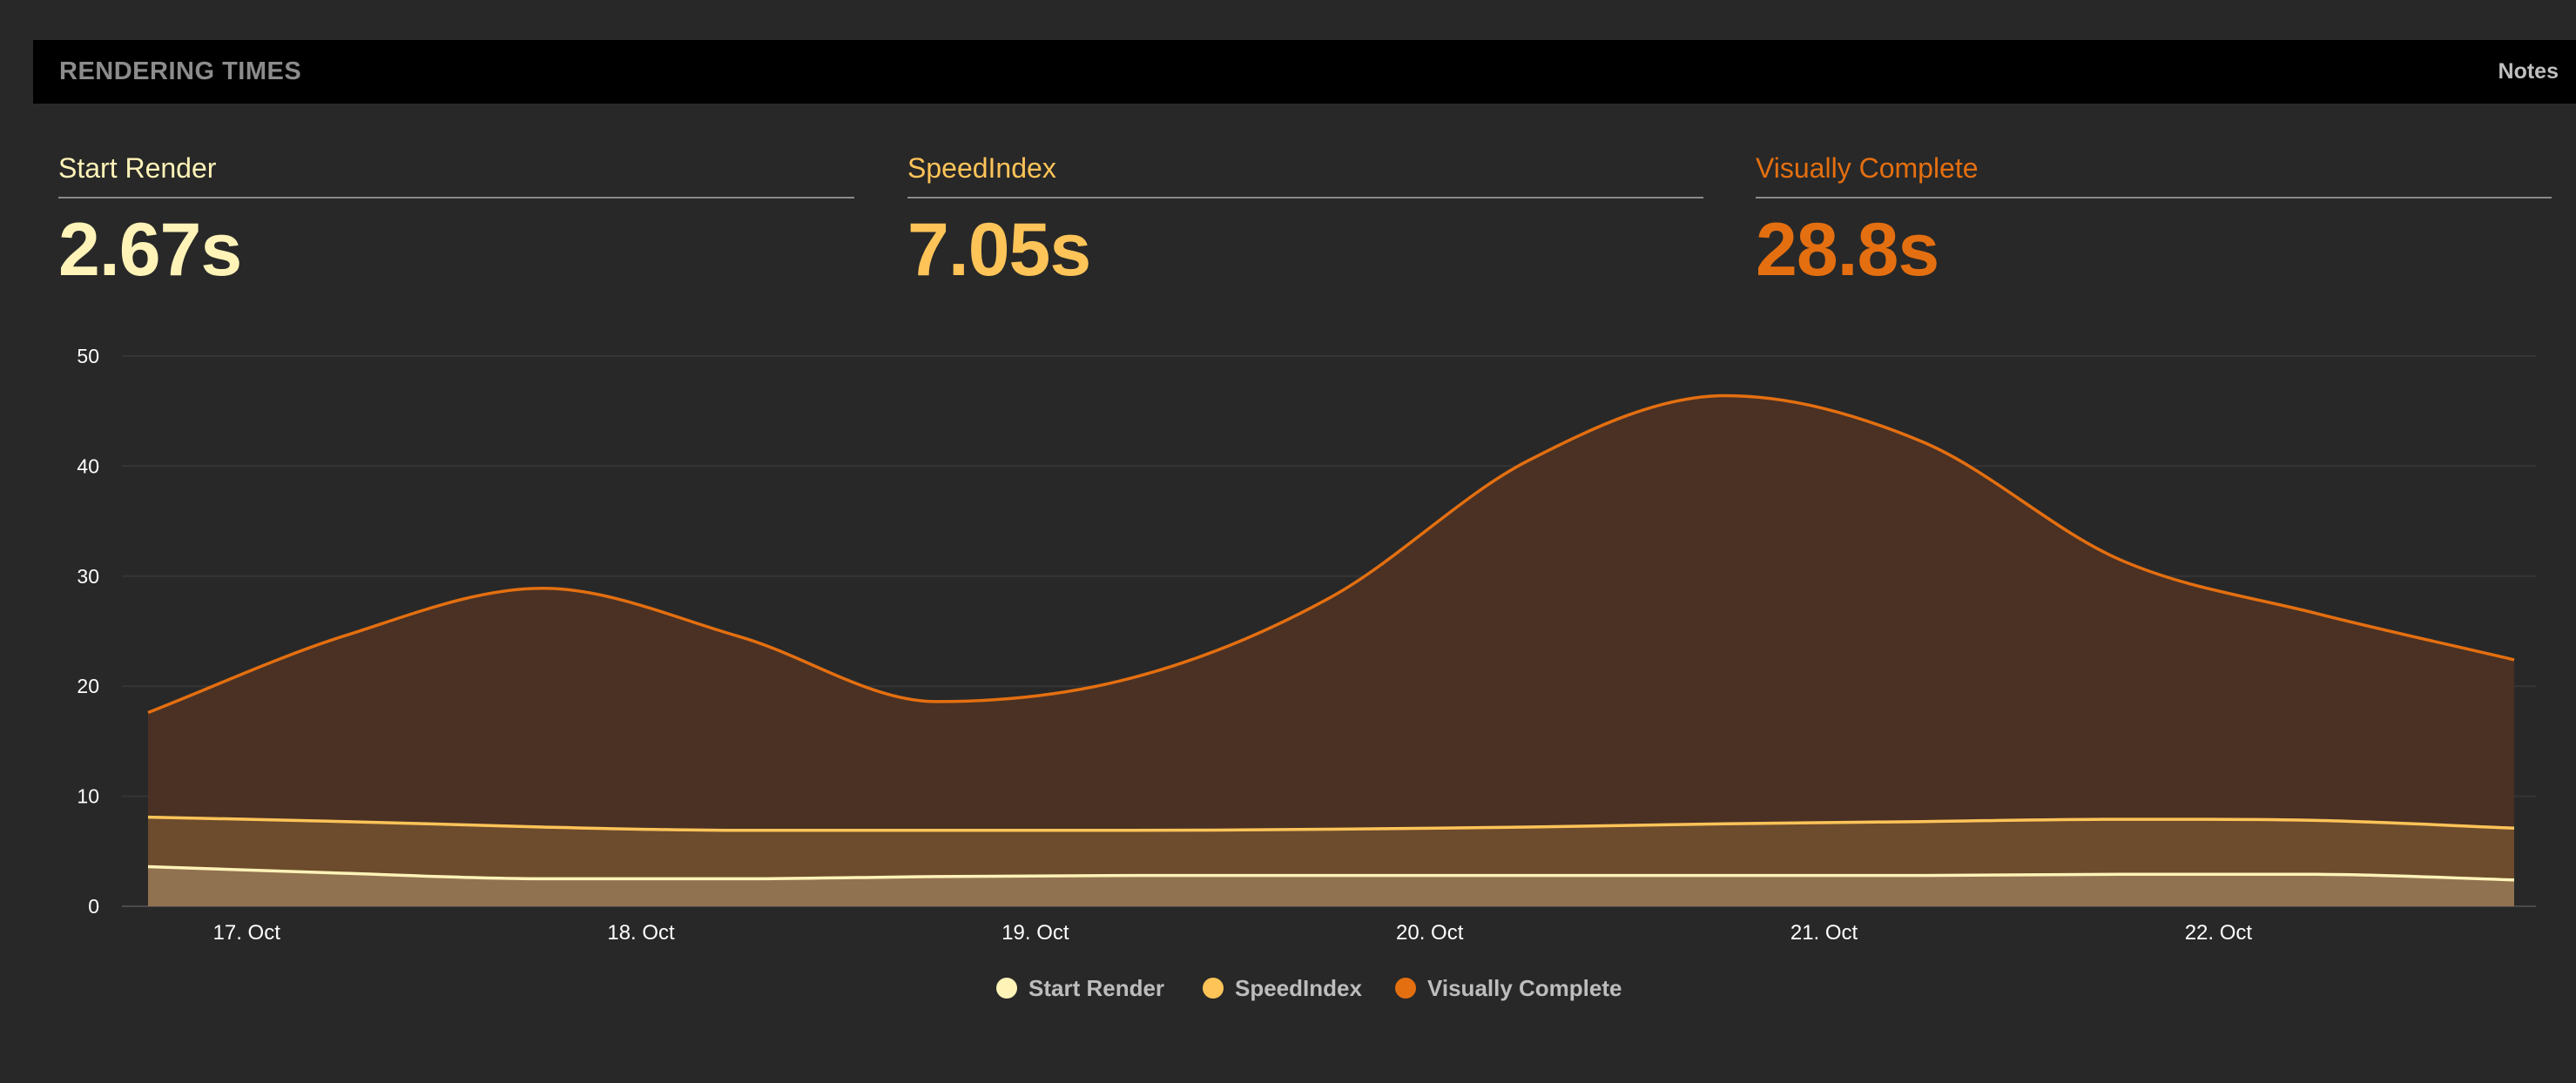 This screenshot has width=2576, height=1083. Describe the element at coordinates (88, 796) in the screenshot. I see `y-tick-label: 10` at that location.